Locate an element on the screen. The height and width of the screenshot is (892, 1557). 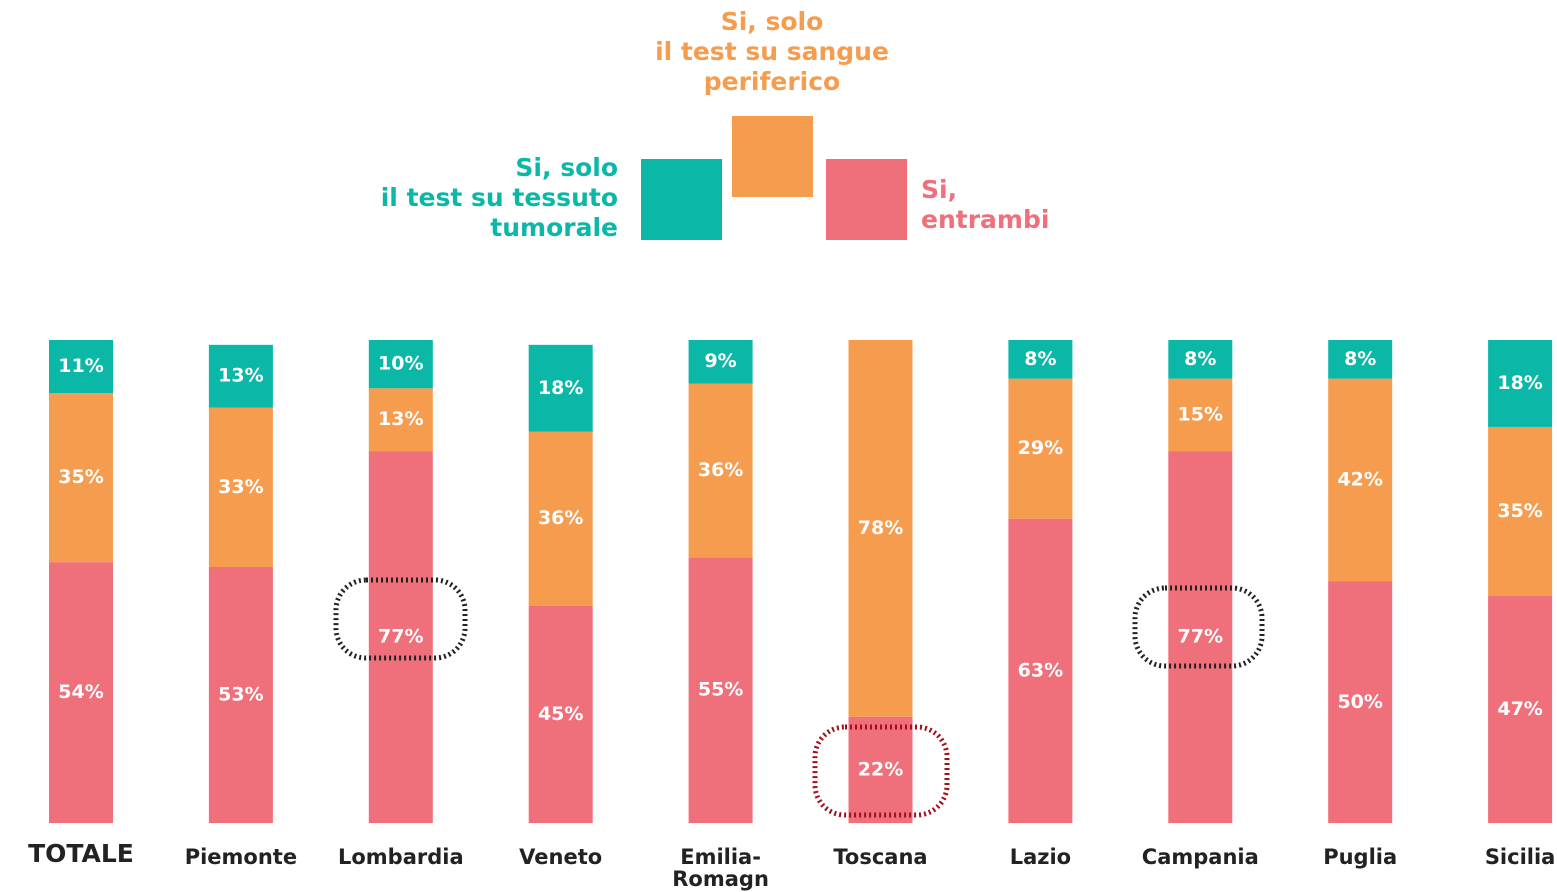
value-label: 45% is located at coordinates (560, 714).